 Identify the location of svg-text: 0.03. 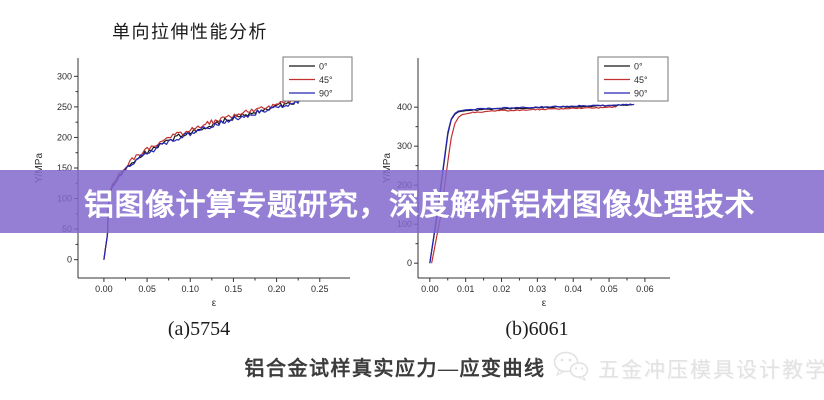
(538, 289).